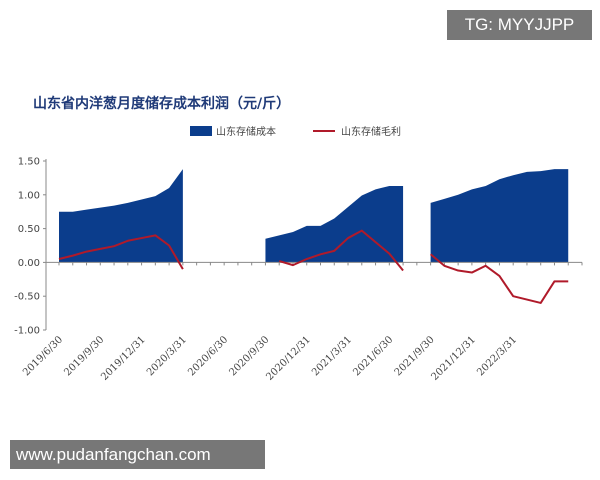 The width and height of the screenshot is (600, 480). What do you see at coordinates (29, 195) in the screenshot?
I see `y-tick-label: 1.00` at bounding box center [29, 195].